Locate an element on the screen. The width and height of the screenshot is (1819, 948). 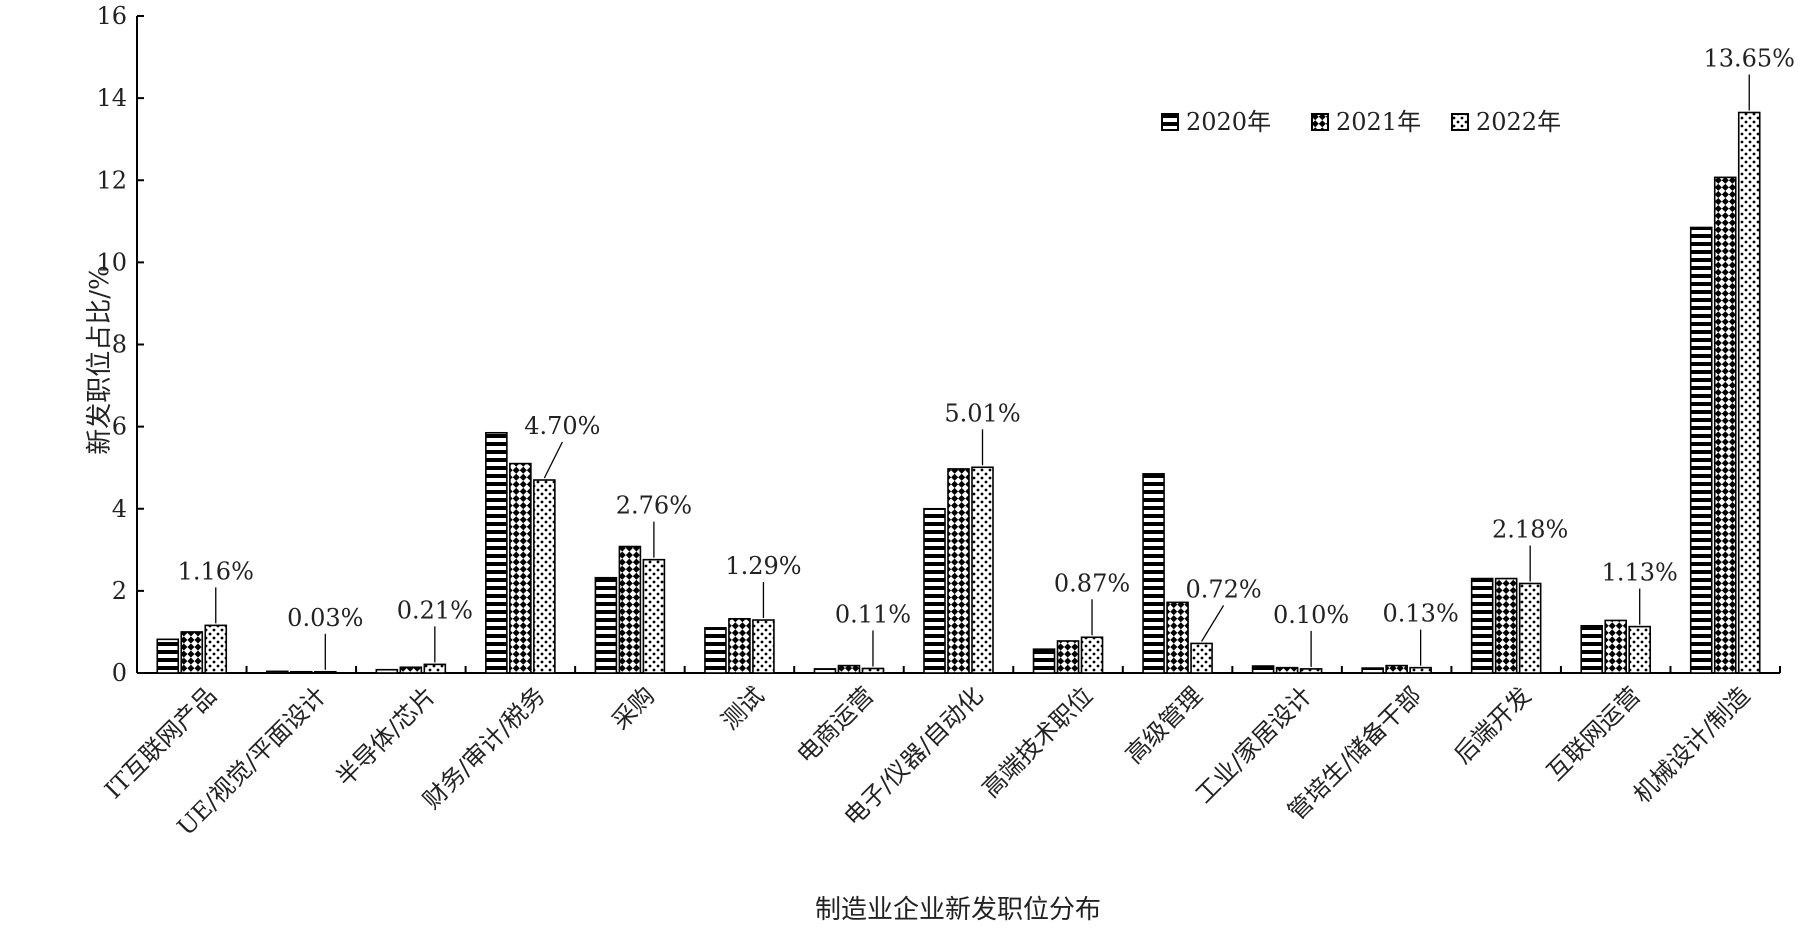
annotation-label: 0.11% is located at coordinates (873, 614).